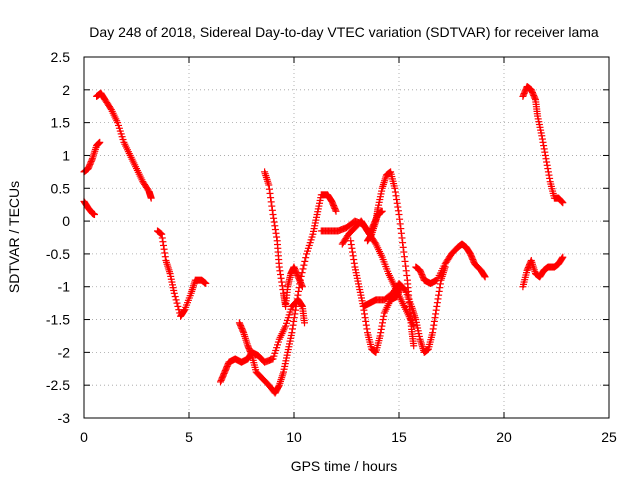 This screenshot has width=640, height=480. What do you see at coordinates (58, 320) in the screenshot?
I see `y-tick-label: -1.5` at bounding box center [58, 320].